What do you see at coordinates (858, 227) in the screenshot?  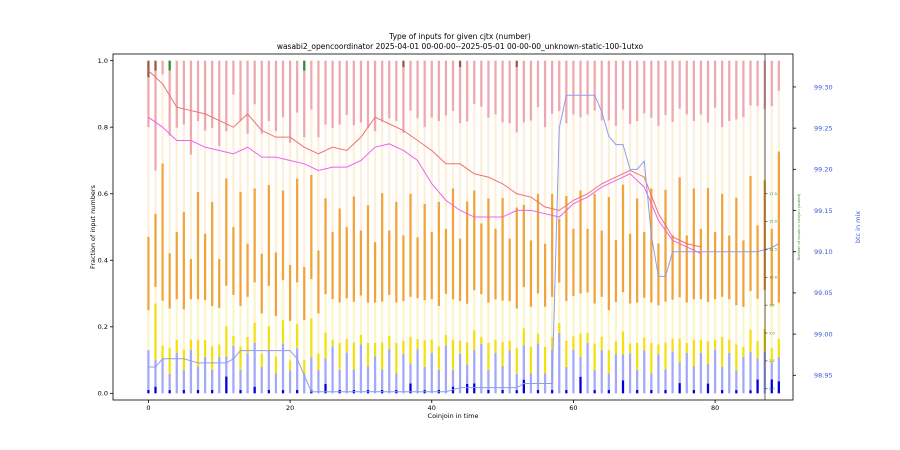 I see `right-axis-label: btc in mix` at bounding box center [858, 227].